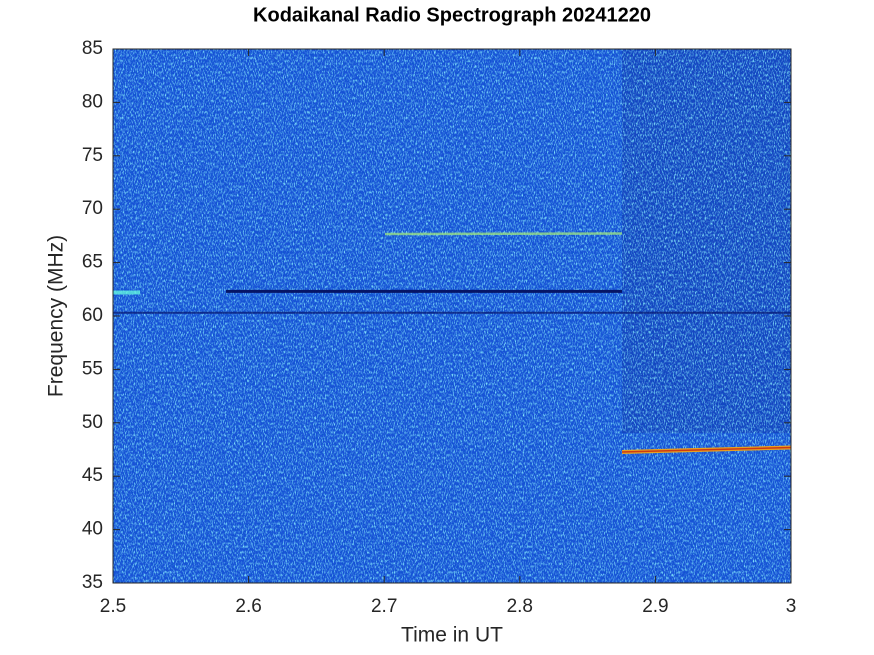 Image resolution: width=874 pixels, height=655 pixels. What do you see at coordinates (92, 475) in the screenshot?
I see `y-tick-label: 45` at bounding box center [92, 475].